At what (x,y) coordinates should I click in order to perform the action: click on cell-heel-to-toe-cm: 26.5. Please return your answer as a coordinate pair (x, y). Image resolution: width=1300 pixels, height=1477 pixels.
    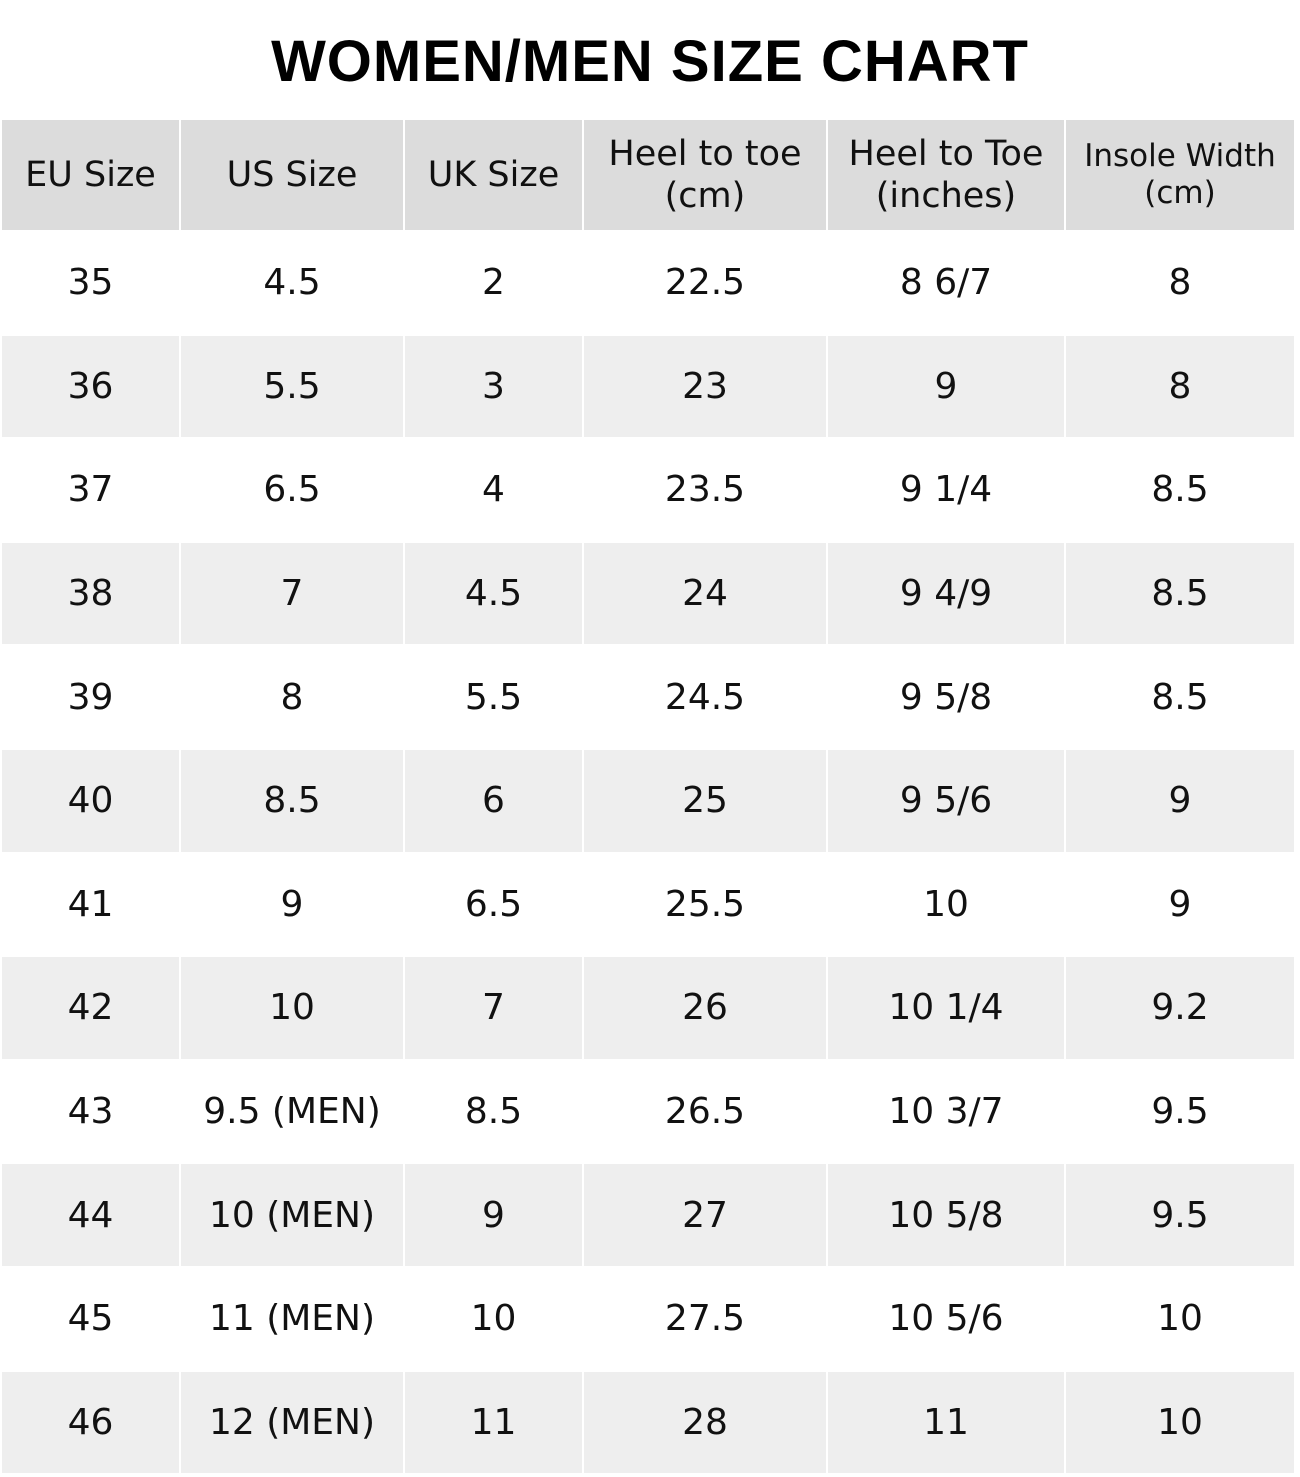
    Looking at the image, I should click on (705, 1111).